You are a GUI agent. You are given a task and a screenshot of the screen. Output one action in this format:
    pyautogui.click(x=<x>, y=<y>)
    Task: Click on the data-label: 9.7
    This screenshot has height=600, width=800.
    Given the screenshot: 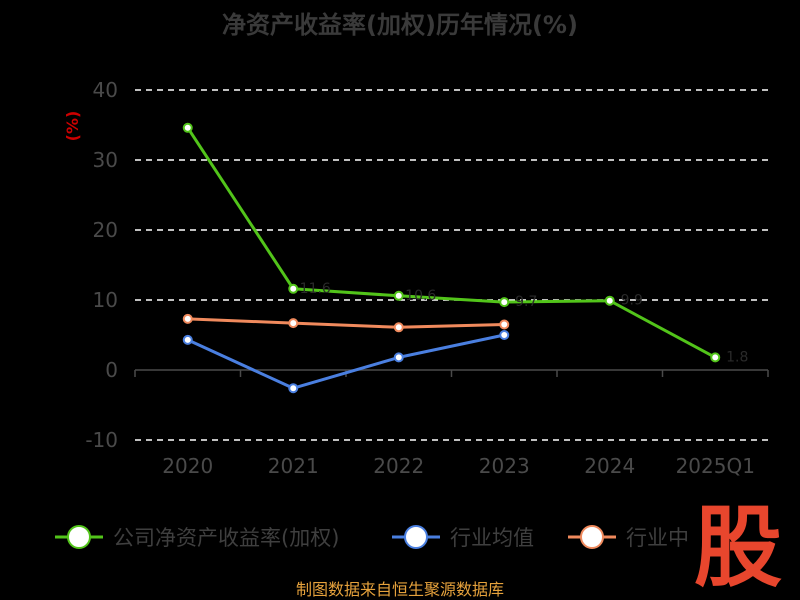 What is the action you would take?
    pyautogui.click(x=526, y=302)
    